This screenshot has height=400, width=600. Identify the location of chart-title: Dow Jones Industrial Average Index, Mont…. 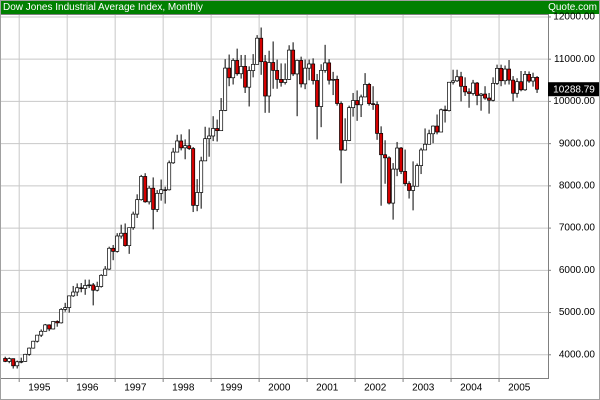
(103, 7).